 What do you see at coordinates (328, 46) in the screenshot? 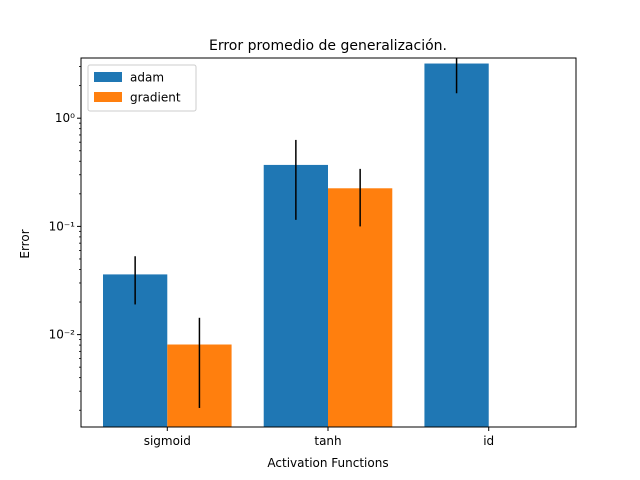
I see `chart-title: Error promedio de generalización.` at bounding box center [328, 46].